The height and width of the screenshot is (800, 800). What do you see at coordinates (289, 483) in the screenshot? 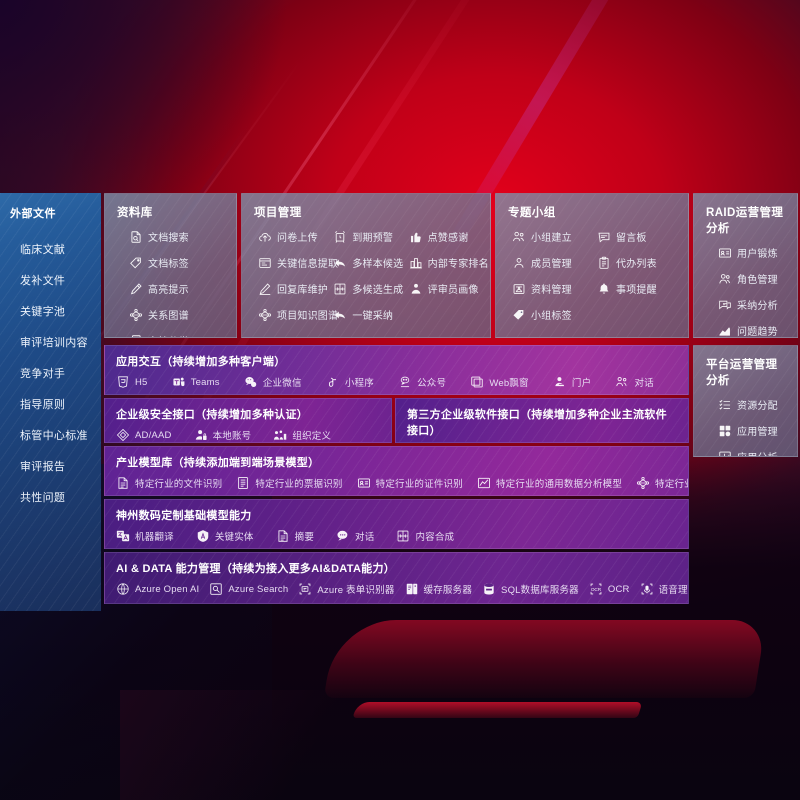
I see `item-invoice-recognition: 特定行业的票据识别` at bounding box center [289, 483].